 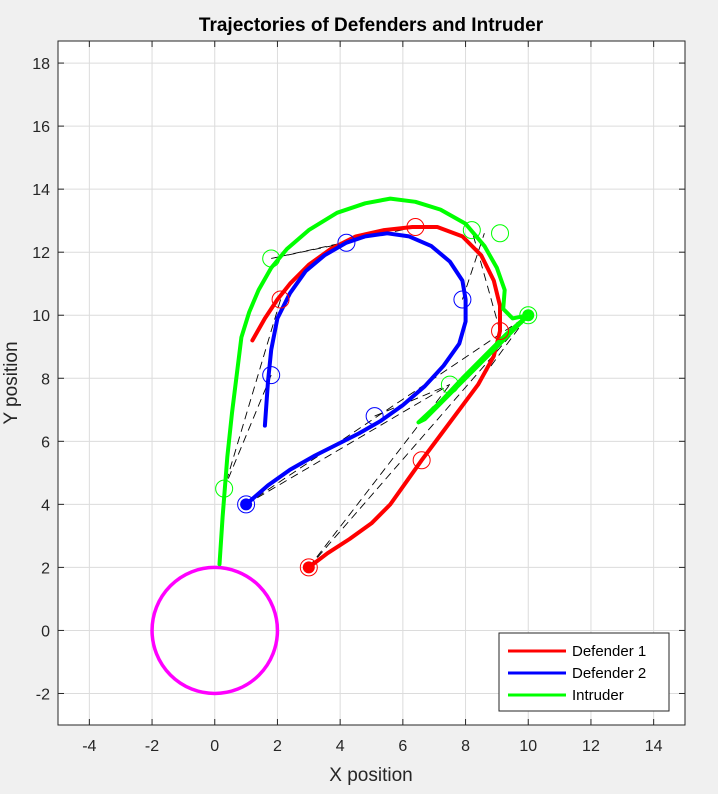 I want to click on y-tick-label: 16, so click(x=41, y=127).